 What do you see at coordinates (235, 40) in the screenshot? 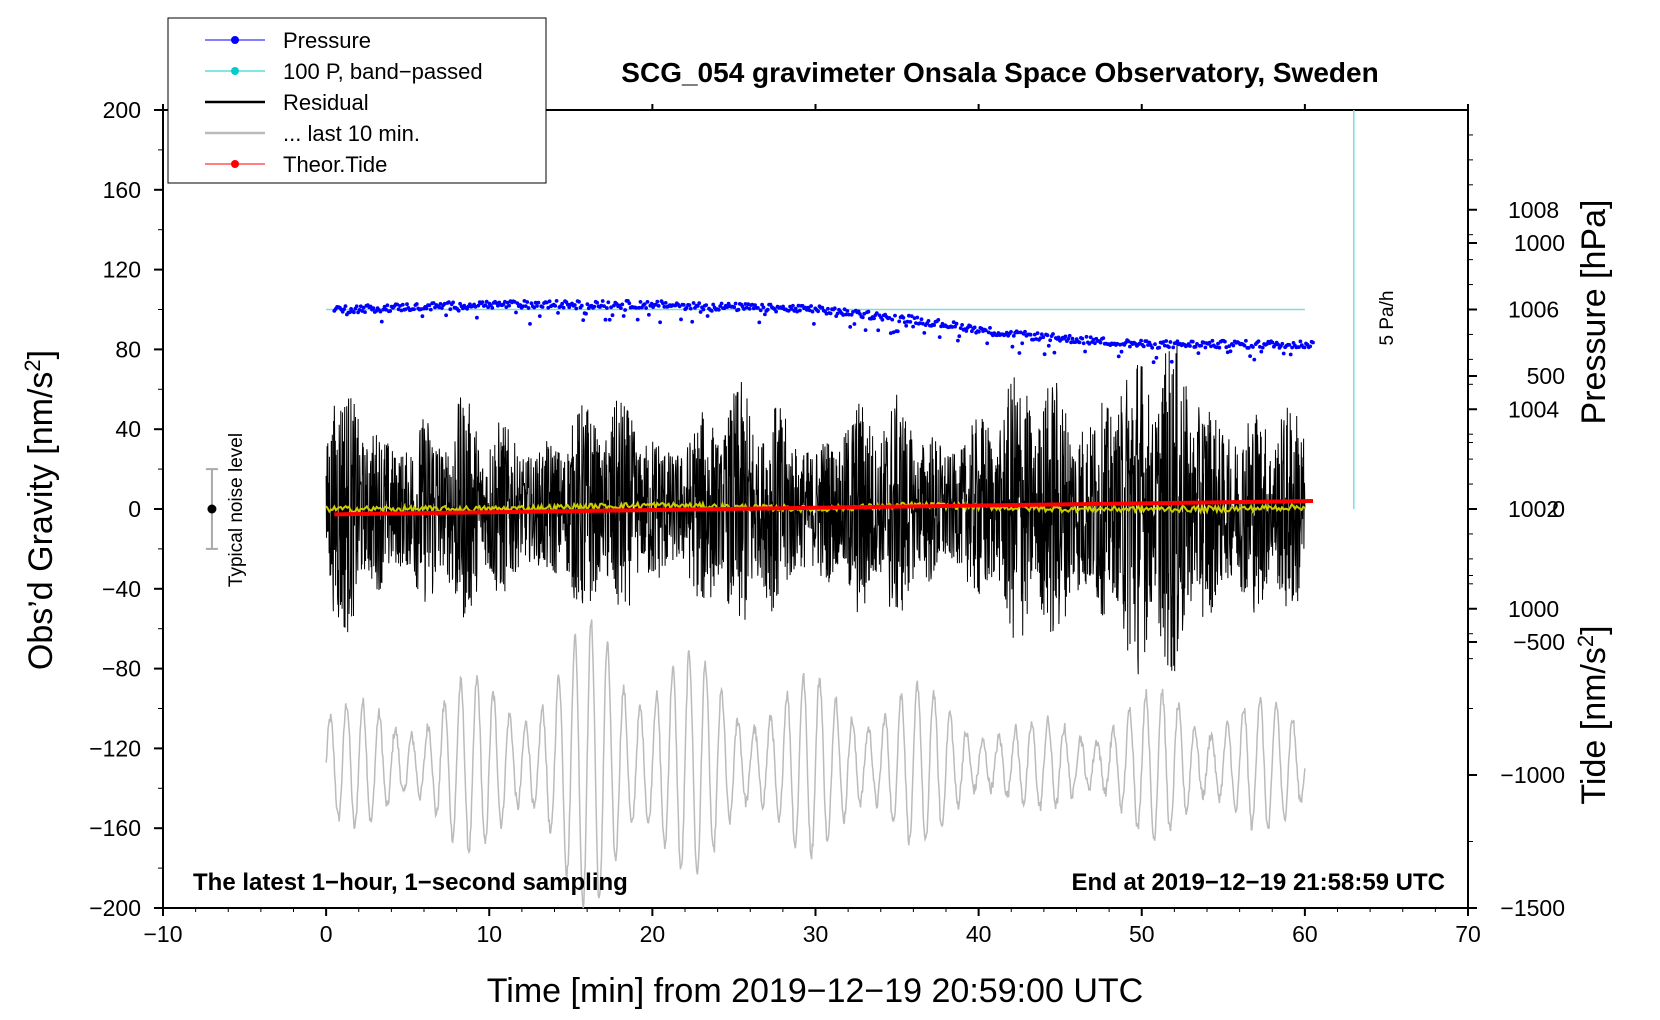
I see `legend-marker` at bounding box center [235, 40].